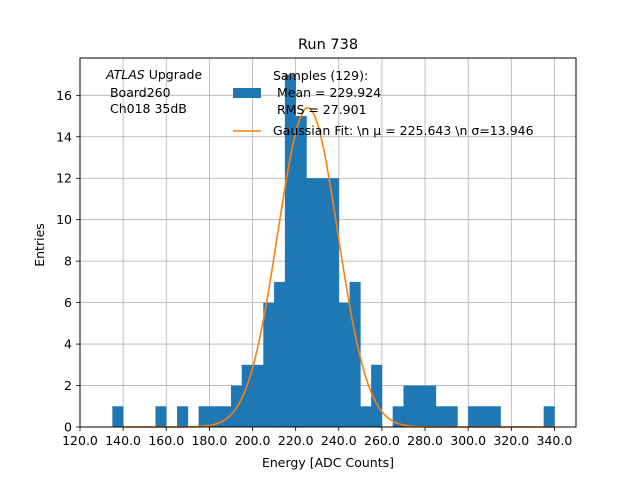 The height and width of the screenshot is (480, 640). Describe the element at coordinates (328, 462) in the screenshot. I see `x-axis-label: Energy [ADC Counts]` at that location.